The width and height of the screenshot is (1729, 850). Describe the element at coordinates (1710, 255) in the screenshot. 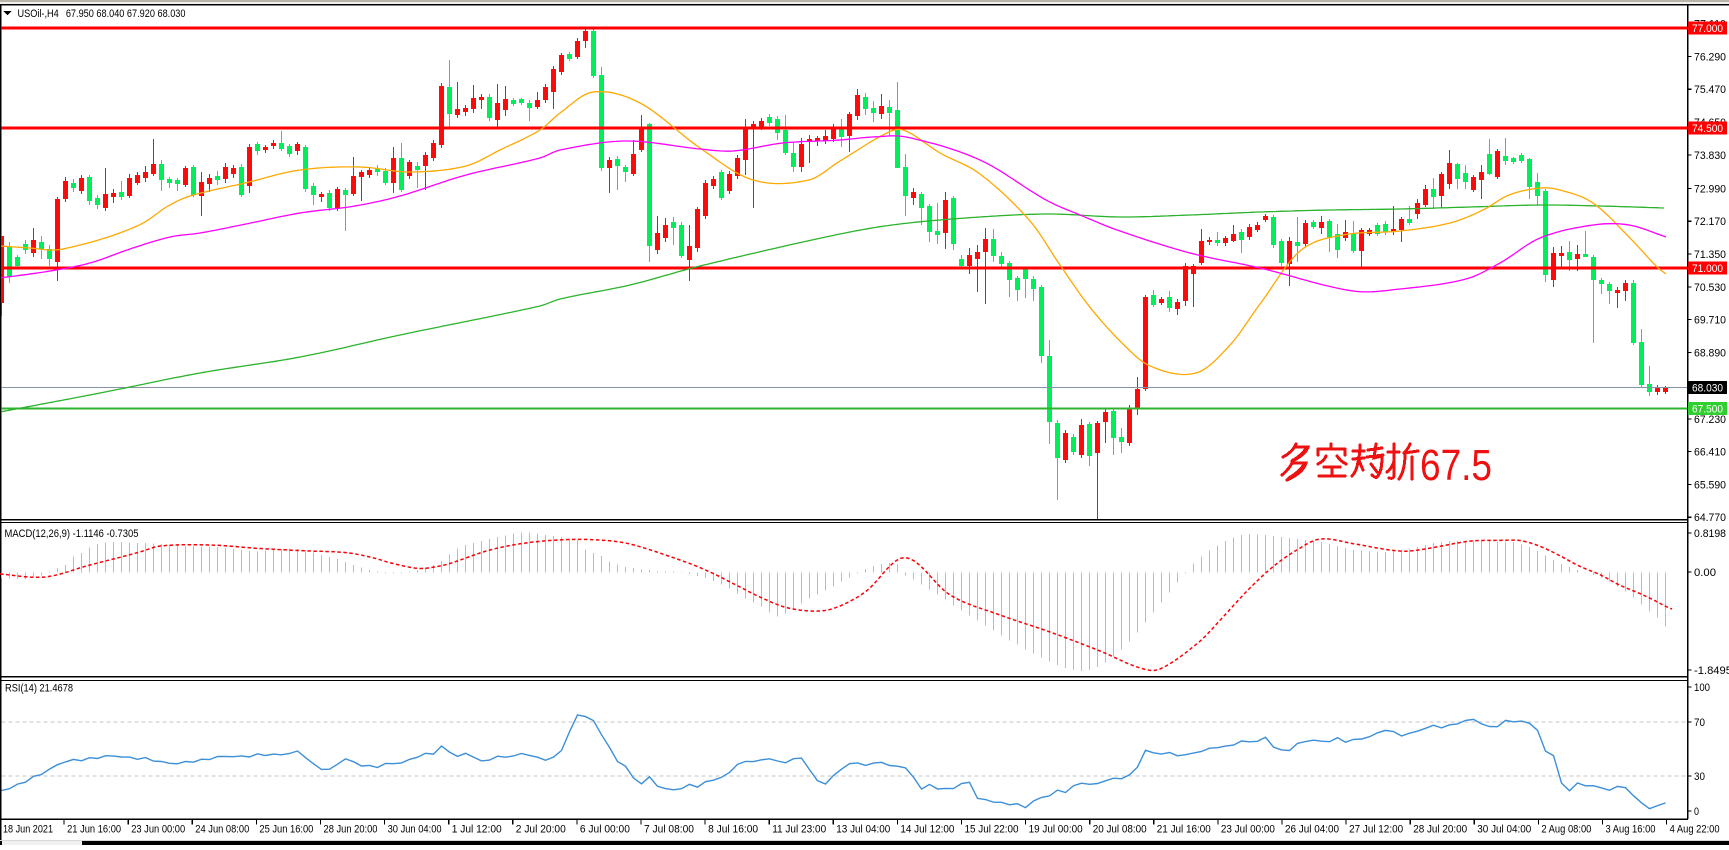

I see `svg-text: 71.350` at that location.